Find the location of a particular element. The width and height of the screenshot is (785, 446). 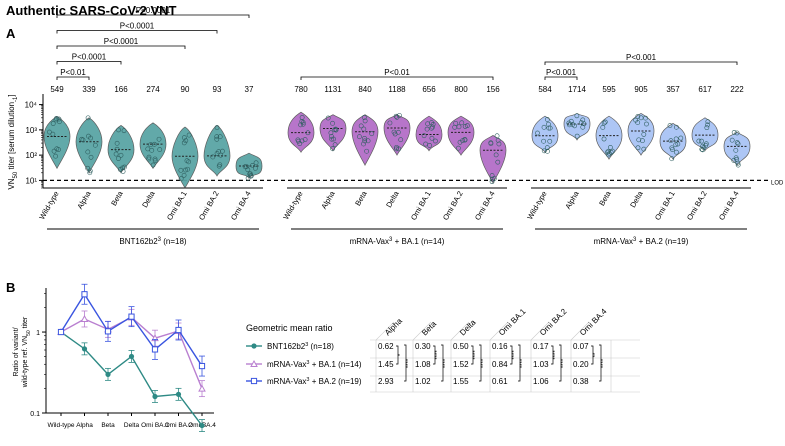

x-tick-label: Beta is located at coordinates (108, 425).